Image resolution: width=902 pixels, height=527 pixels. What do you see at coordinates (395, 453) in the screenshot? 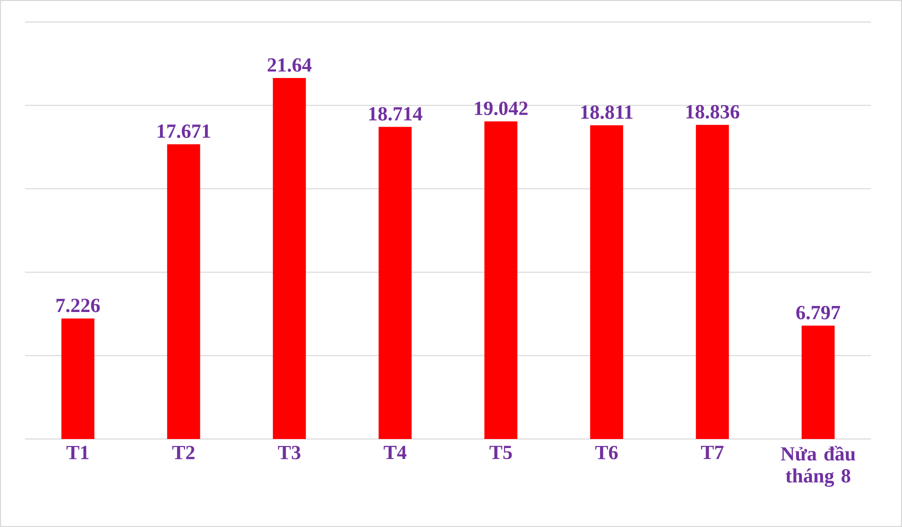
I see `x-tick-label: T4` at bounding box center [395, 453].